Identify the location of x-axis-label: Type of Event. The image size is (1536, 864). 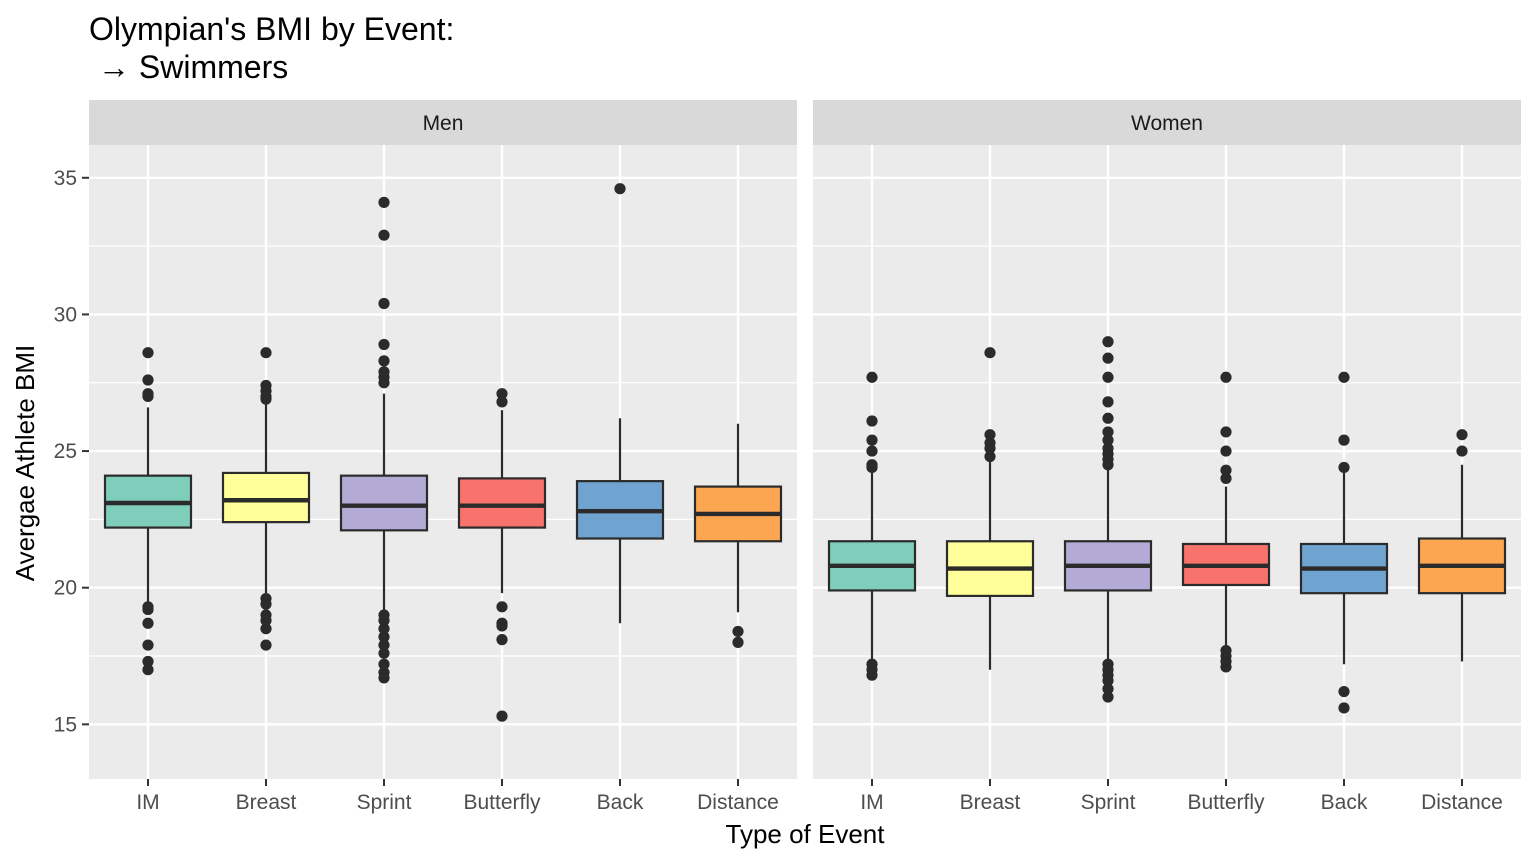
(806, 834).